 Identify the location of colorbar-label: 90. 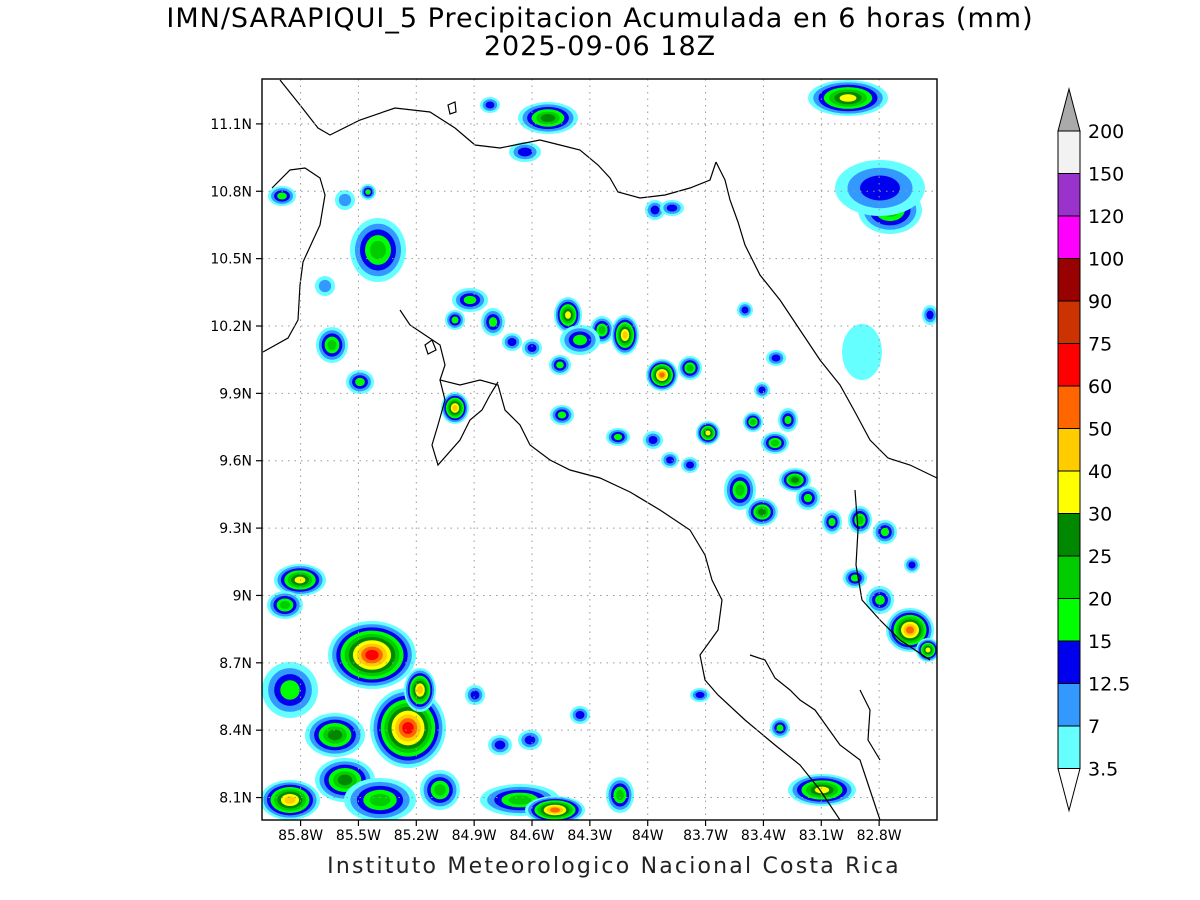
(1100, 302).